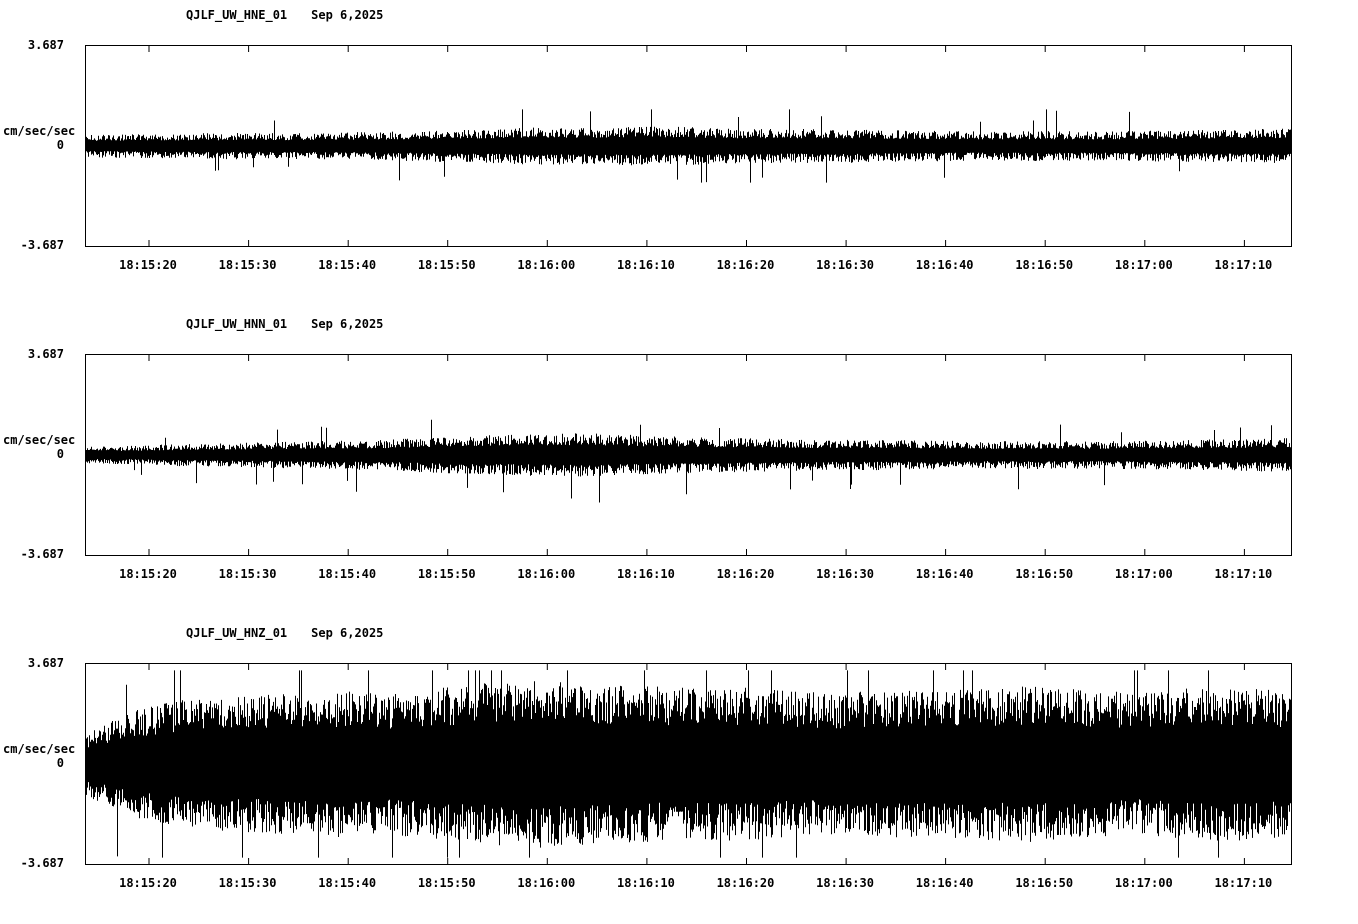 The height and width of the screenshot is (924, 1358). What do you see at coordinates (237, 15) in the screenshot?
I see `station-label: QJLF_UW_HNE_01` at bounding box center [237, 15].